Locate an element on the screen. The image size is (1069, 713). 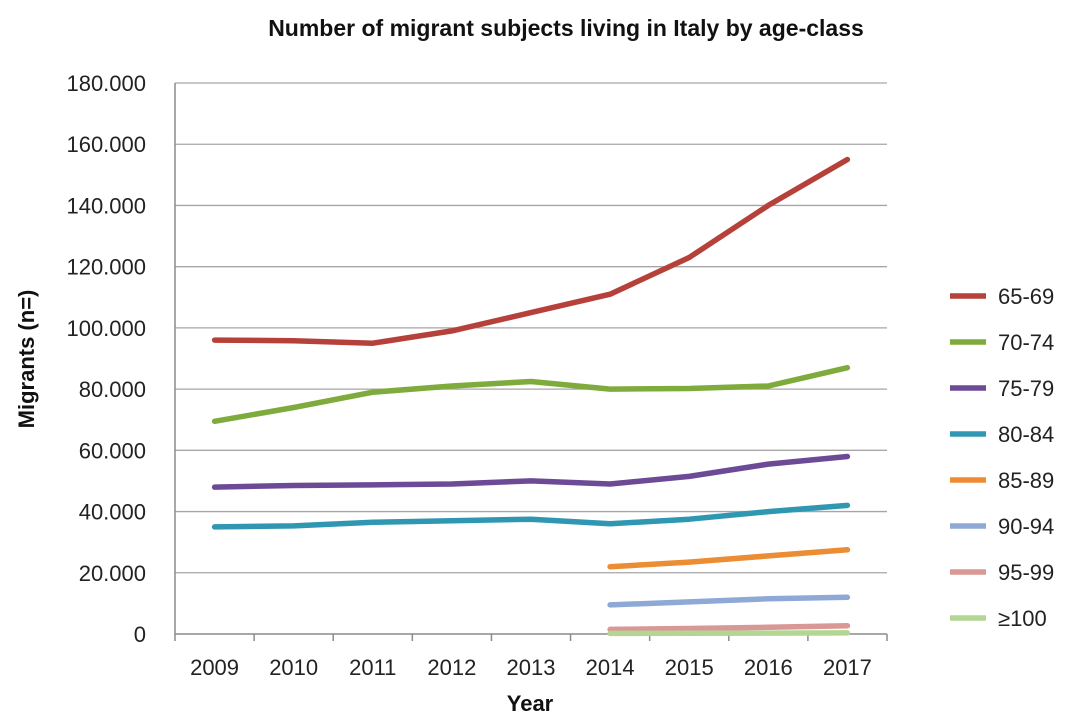
x-axis-label: Year is located at coordinates (530, 702).